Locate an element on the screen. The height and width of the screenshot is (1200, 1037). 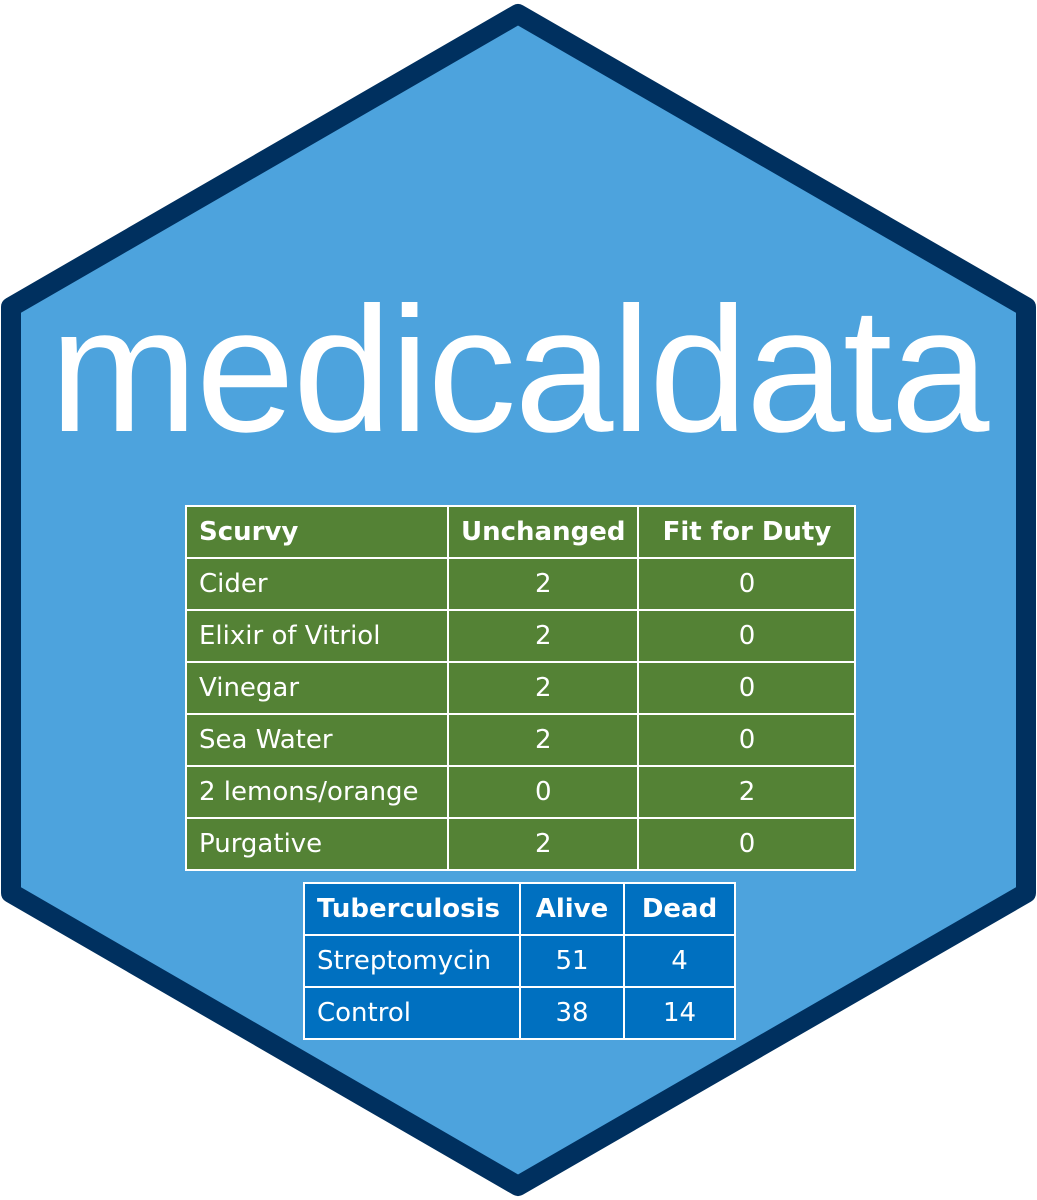
cell: Streptomycin is located at coordinates (412, 961).